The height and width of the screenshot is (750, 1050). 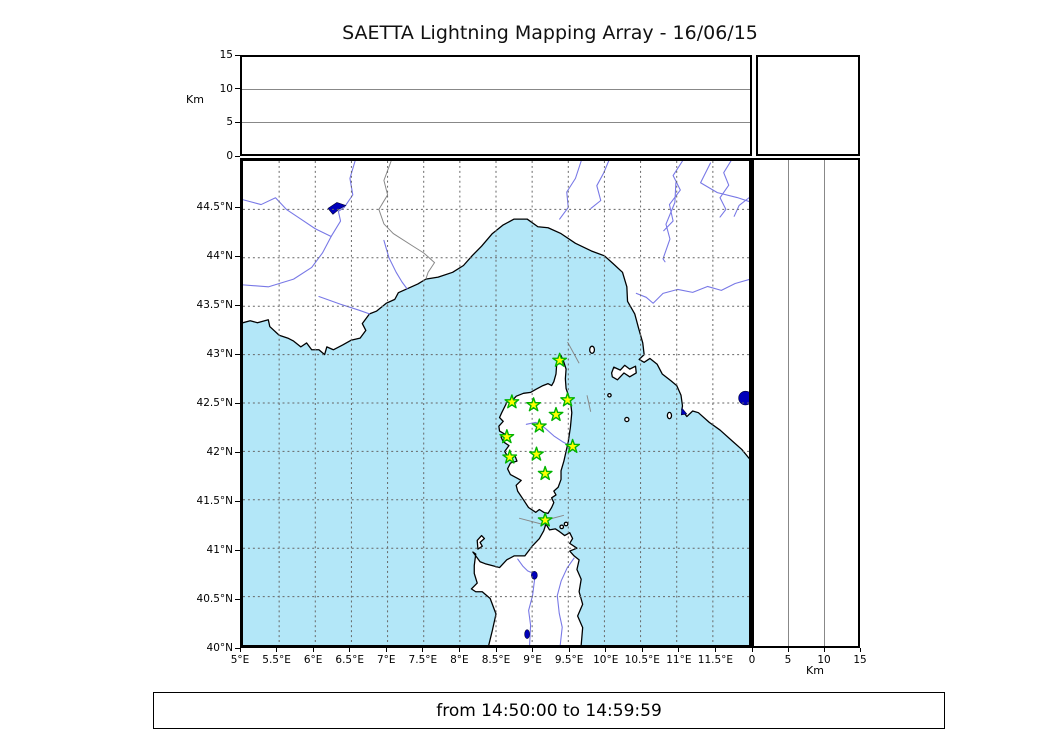 What do you see at coordinates (423, 660) in the screenshot?
I see `map-lon-tick-label: 7.5°E` at bounding box center [423, 660].